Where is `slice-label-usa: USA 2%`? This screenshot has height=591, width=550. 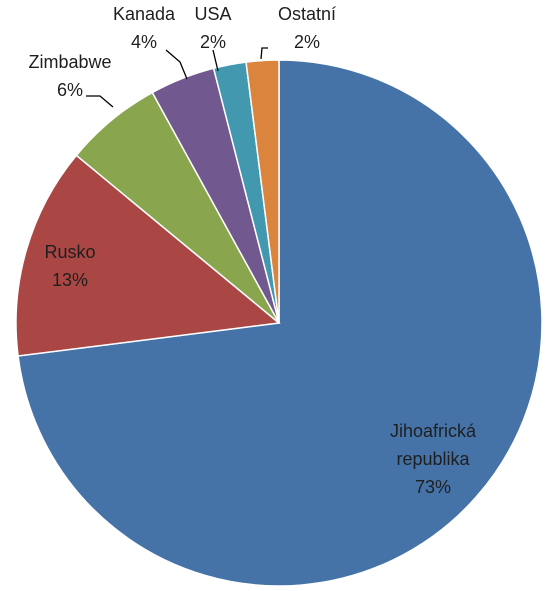
slice-label-usa: USA 2% is located at coordinates (212, 28).